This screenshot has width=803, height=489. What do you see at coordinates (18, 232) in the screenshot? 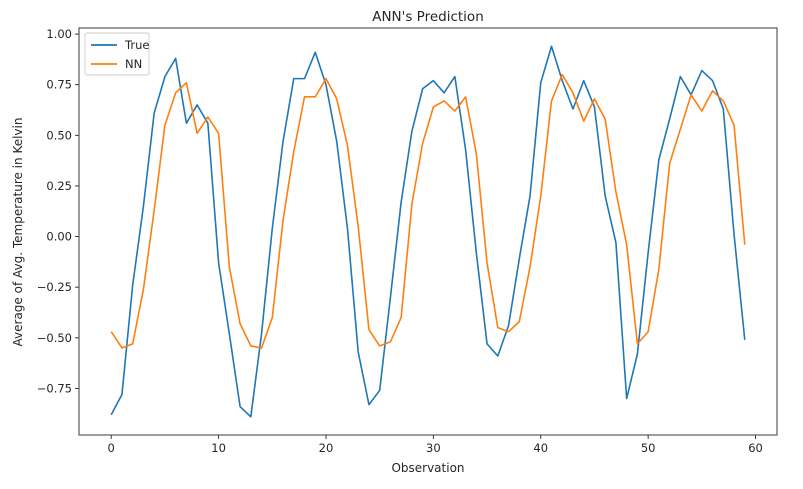
I see `y-axis-label: Average of Avg. Temperature in Kelvin` at bounding box center [18, 232].